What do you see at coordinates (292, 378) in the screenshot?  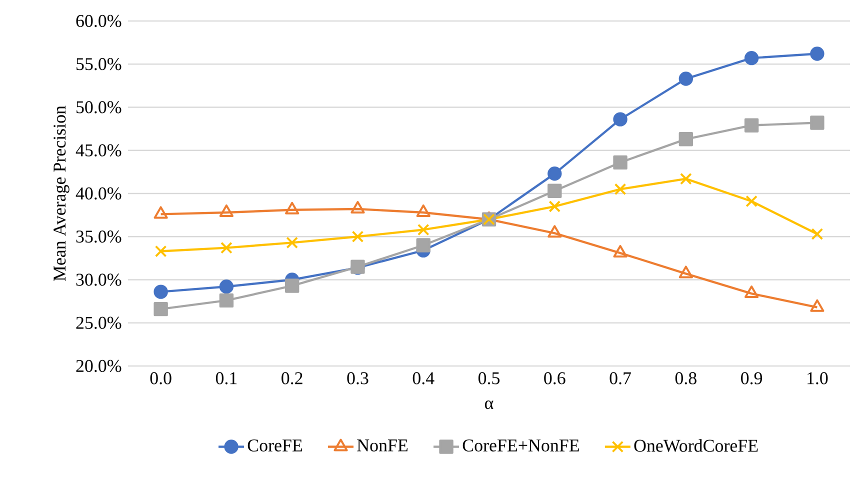 I see `x-tick-label: 0.2` at bounding box center [292, 378].